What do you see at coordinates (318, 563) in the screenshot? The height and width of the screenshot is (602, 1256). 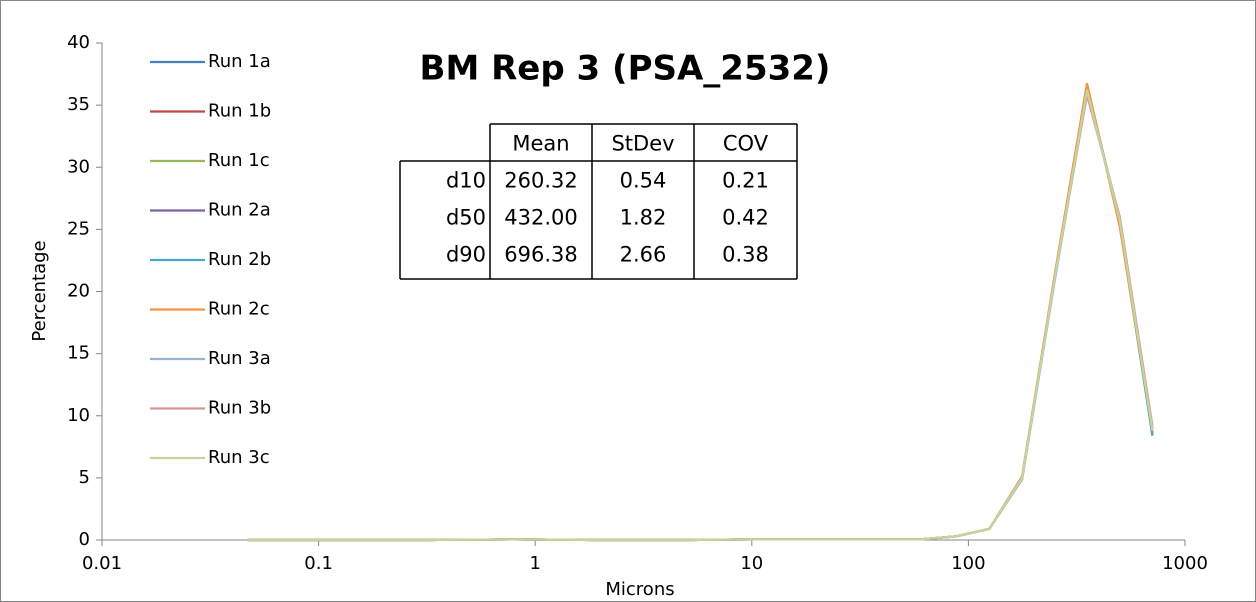 I see `x-tick-label: 0.1` at bounding box center [318, 563].